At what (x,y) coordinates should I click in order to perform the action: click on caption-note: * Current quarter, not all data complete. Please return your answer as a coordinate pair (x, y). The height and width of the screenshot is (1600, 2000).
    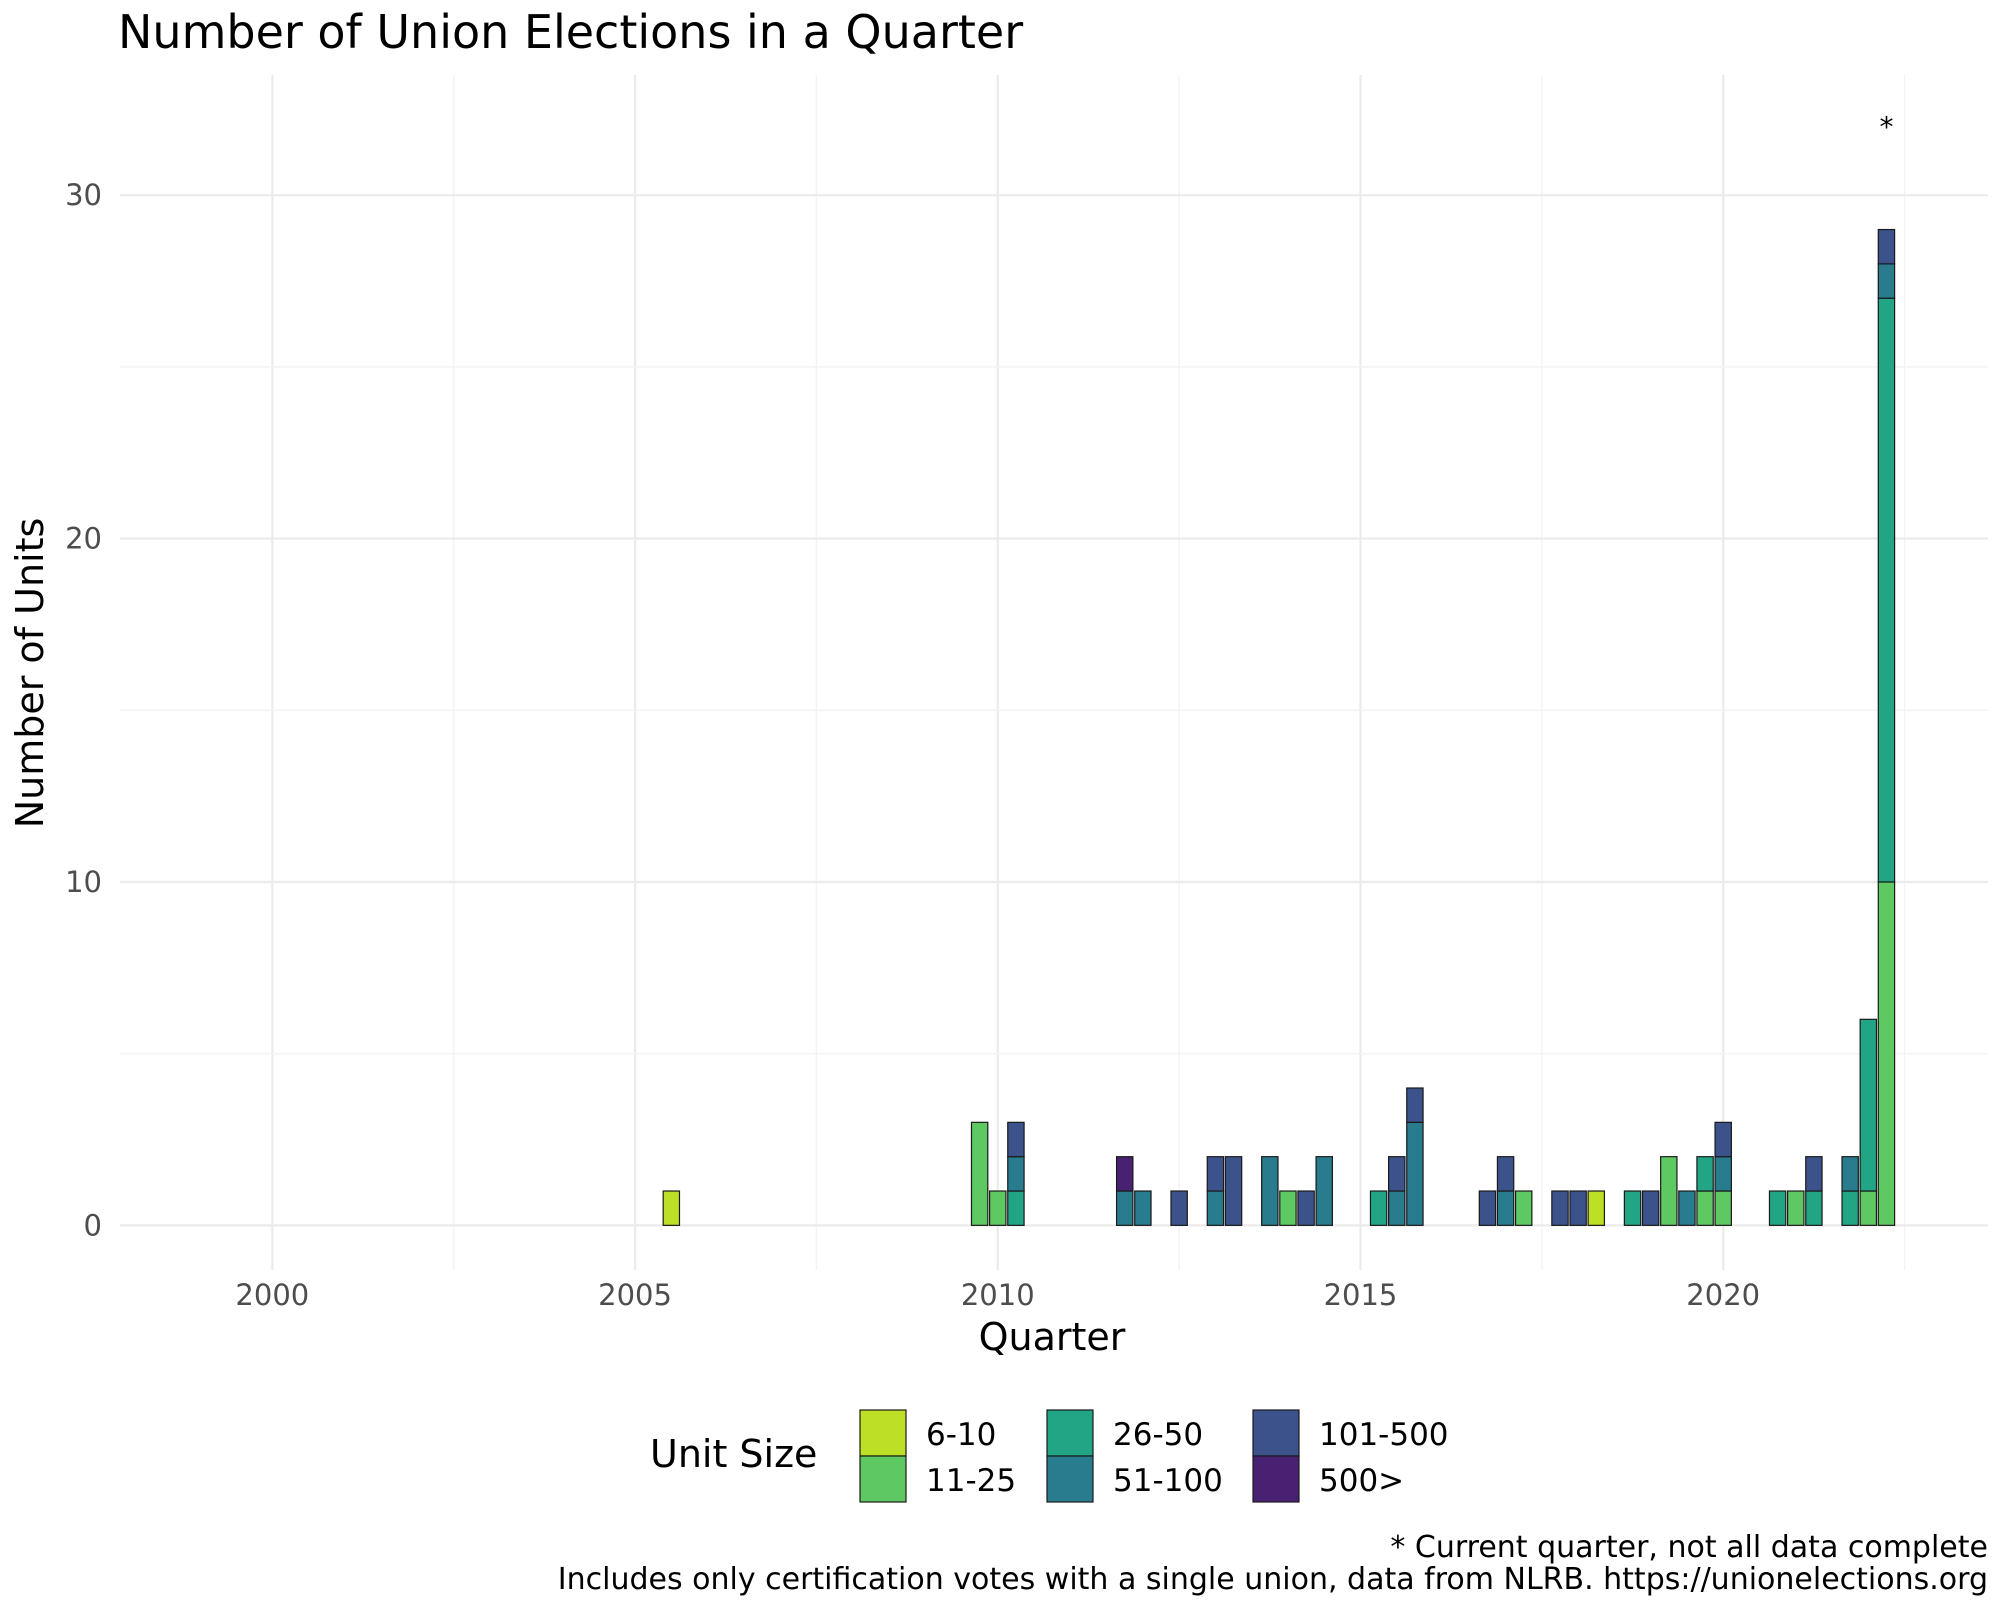
    Looking at the image, I should click on (1689, 1547).